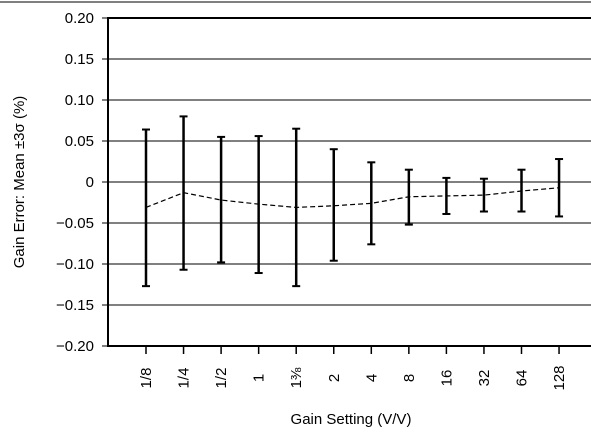 The height and width of the screenshot is (432, 591). I want to click on y-tick-label: −0.10, so click(75, 264).